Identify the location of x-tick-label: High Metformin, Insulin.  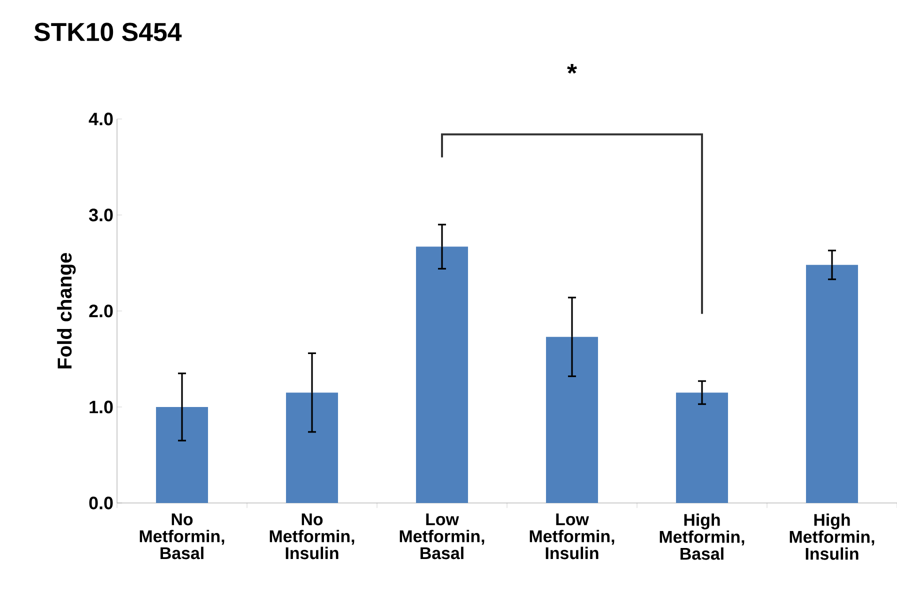
(832, 537).